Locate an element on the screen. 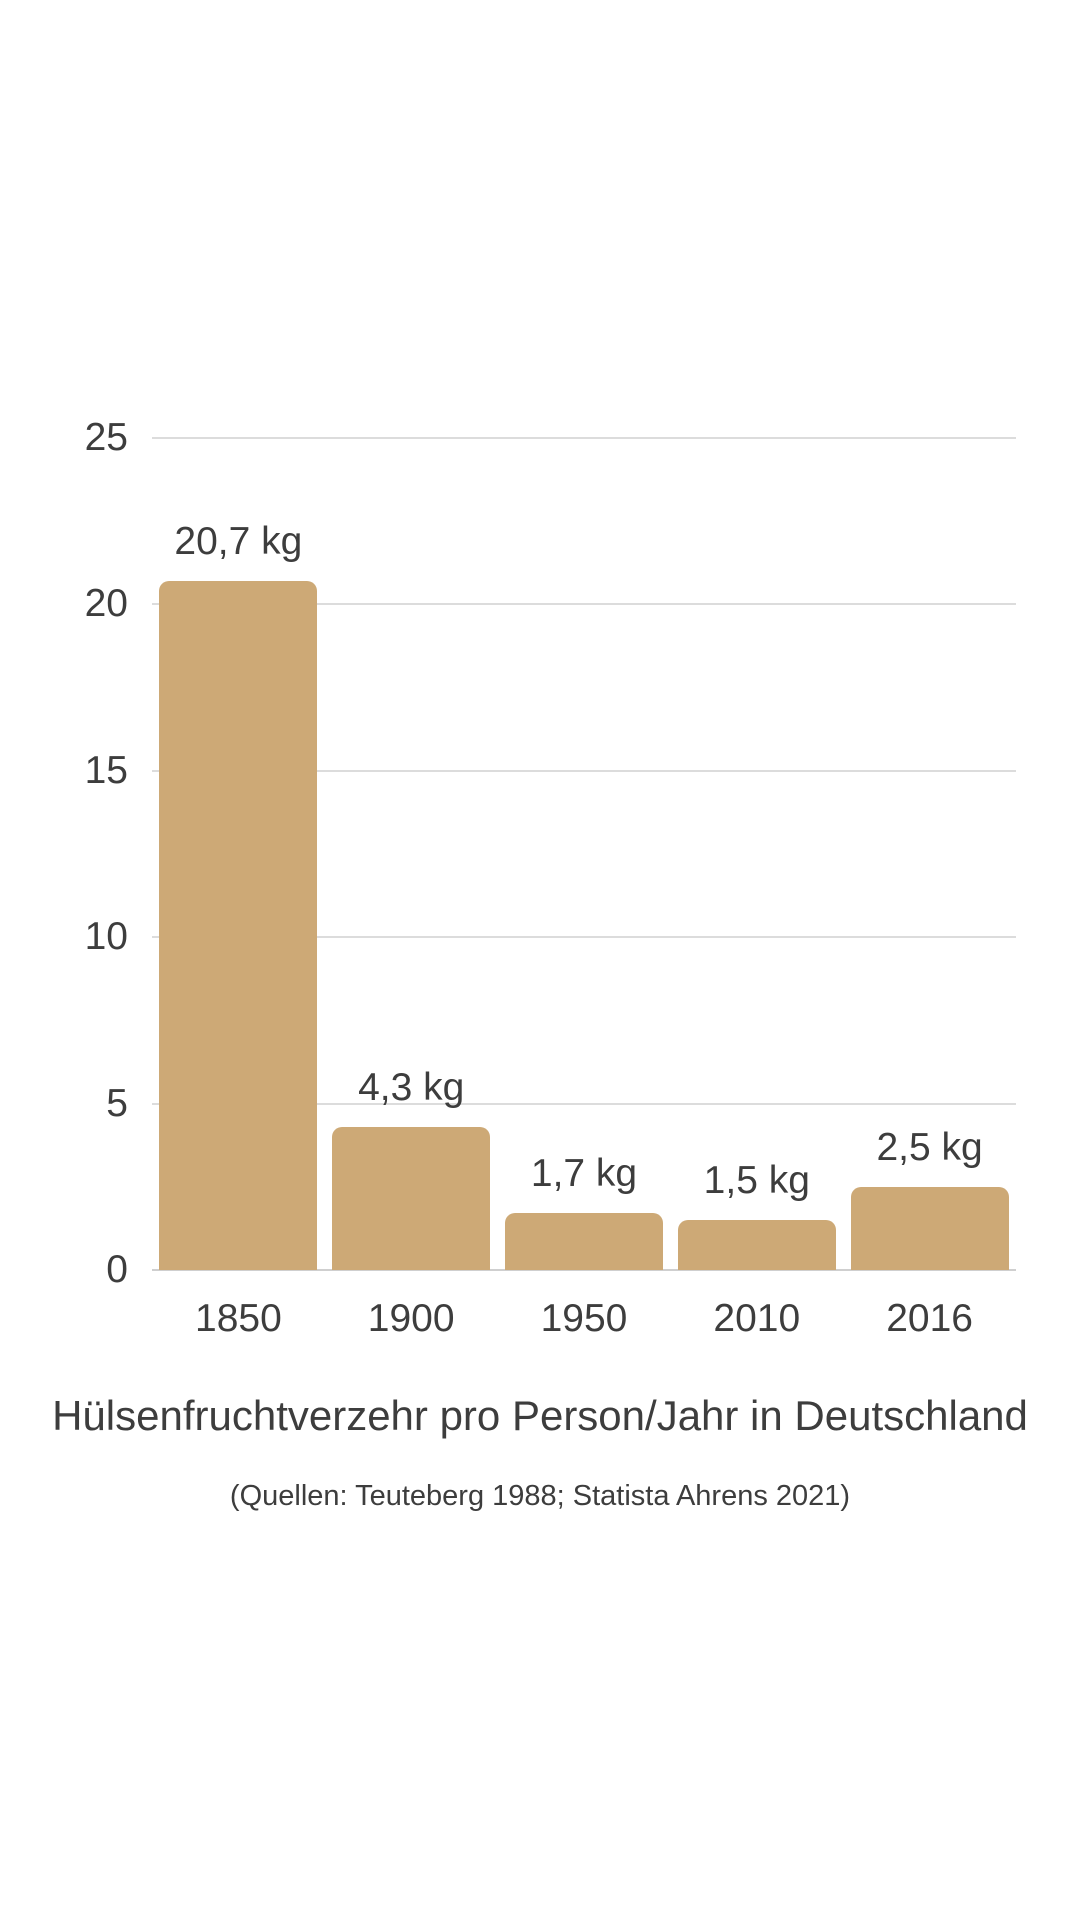 Image resolution: width=1080 pixels, height=1920 pixels. y-axis-tick-label-5: 5 is located at coordinates (117, 1103).